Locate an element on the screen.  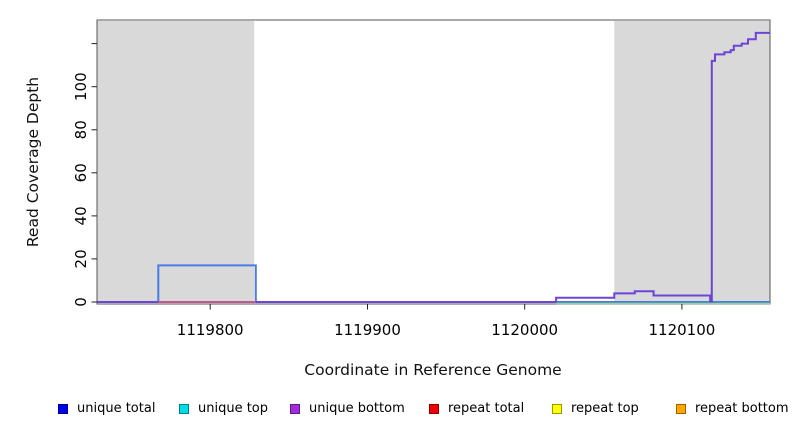
legend-item-unique-bottom: unique bottom is located at coordinates (347, 409).